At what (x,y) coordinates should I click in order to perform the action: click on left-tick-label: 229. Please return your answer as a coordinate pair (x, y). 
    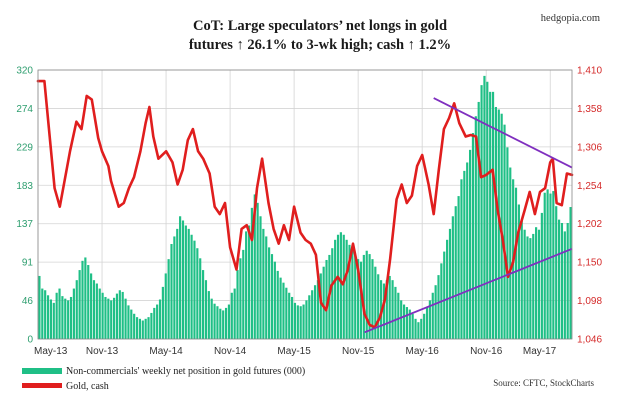
    Looking at the image, I should click on (24, 147).